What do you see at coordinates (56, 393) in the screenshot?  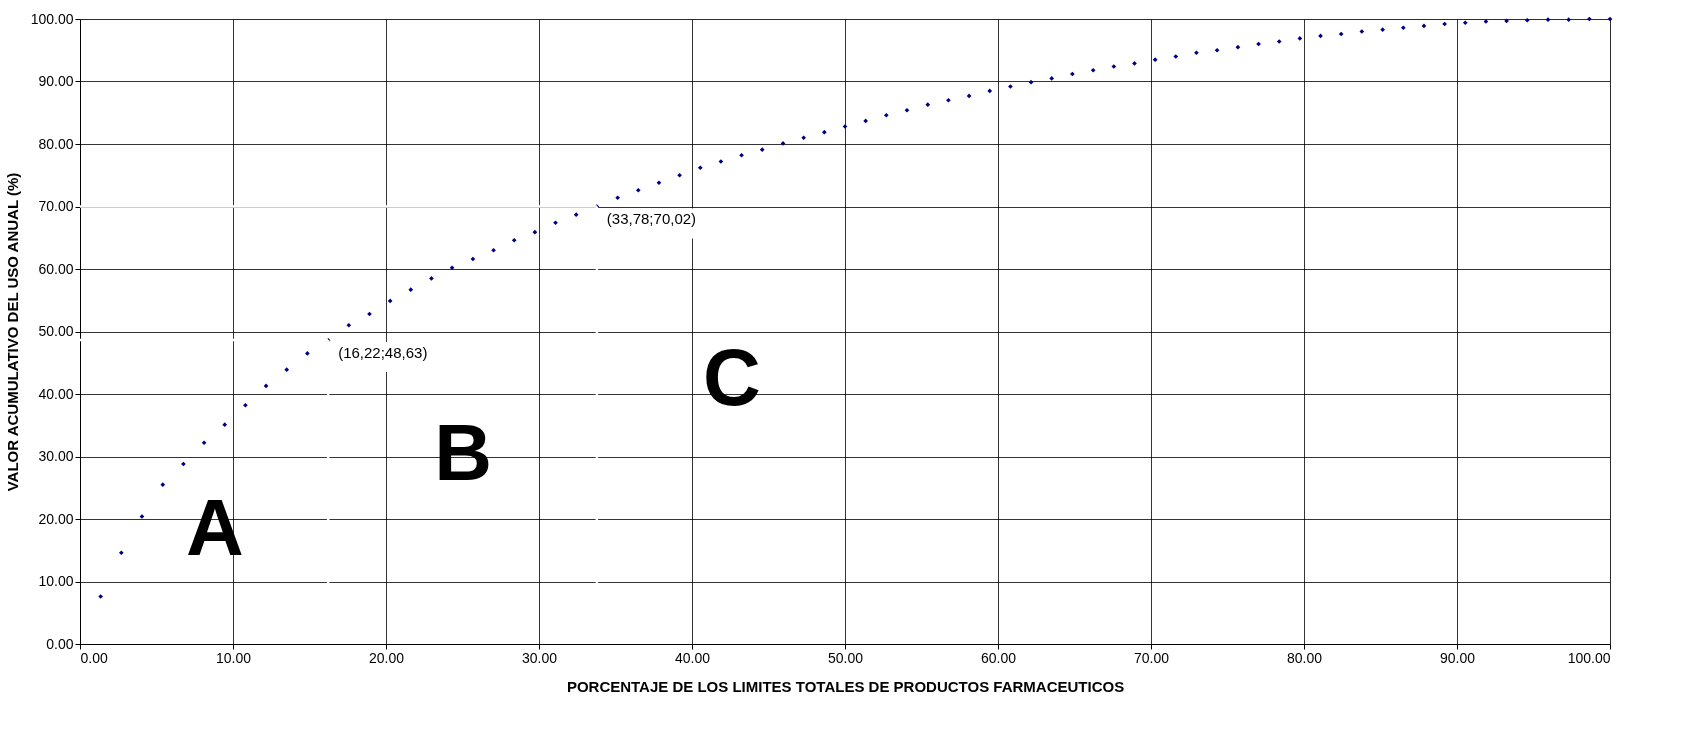 I see `y-tick-label: 40.00` at bounding box center [56, 393].